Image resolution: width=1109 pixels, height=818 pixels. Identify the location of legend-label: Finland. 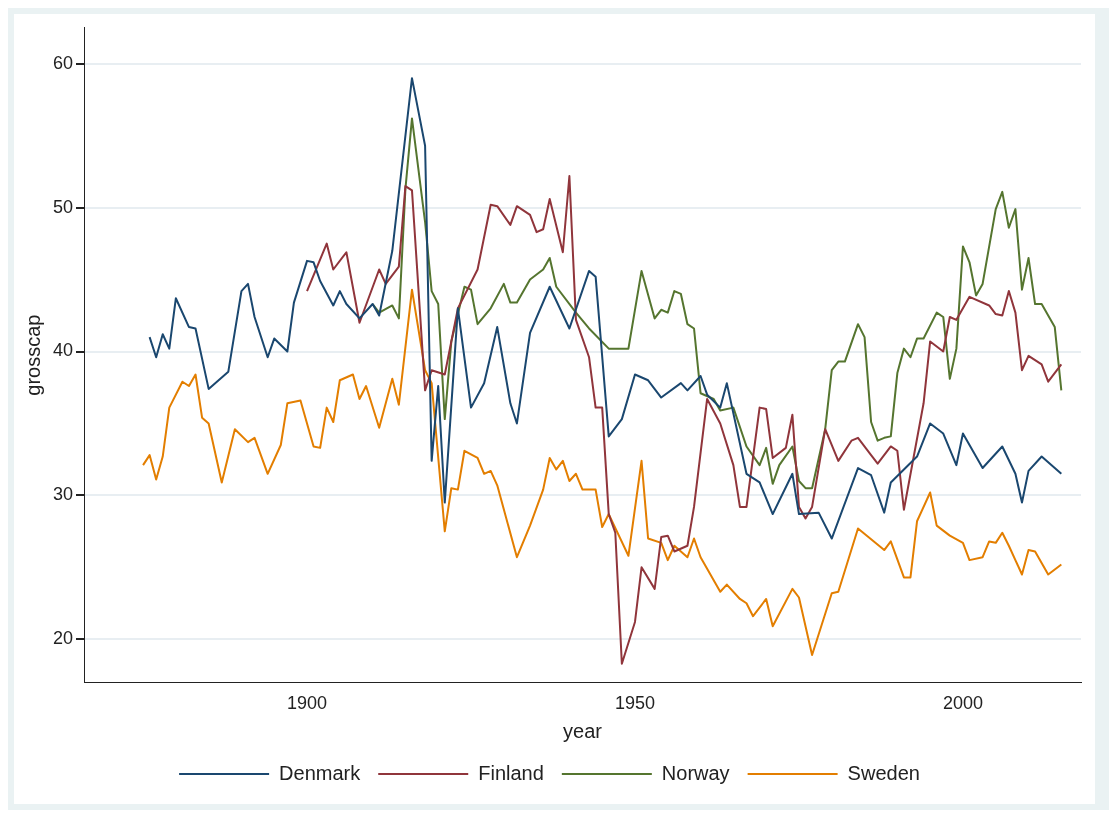
(511, 772).